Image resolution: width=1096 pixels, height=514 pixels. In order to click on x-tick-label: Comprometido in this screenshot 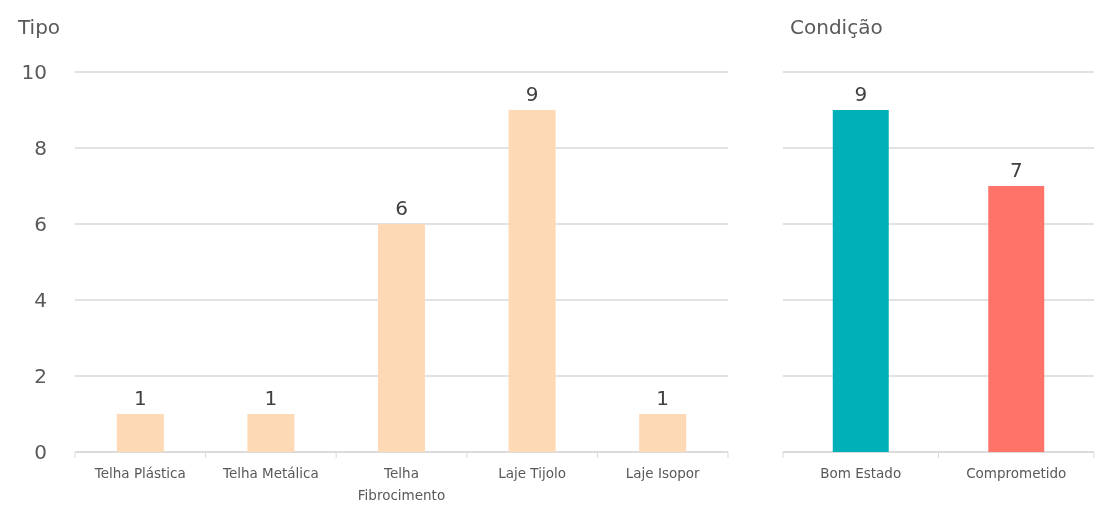, I will do `click(1016, 473)`.